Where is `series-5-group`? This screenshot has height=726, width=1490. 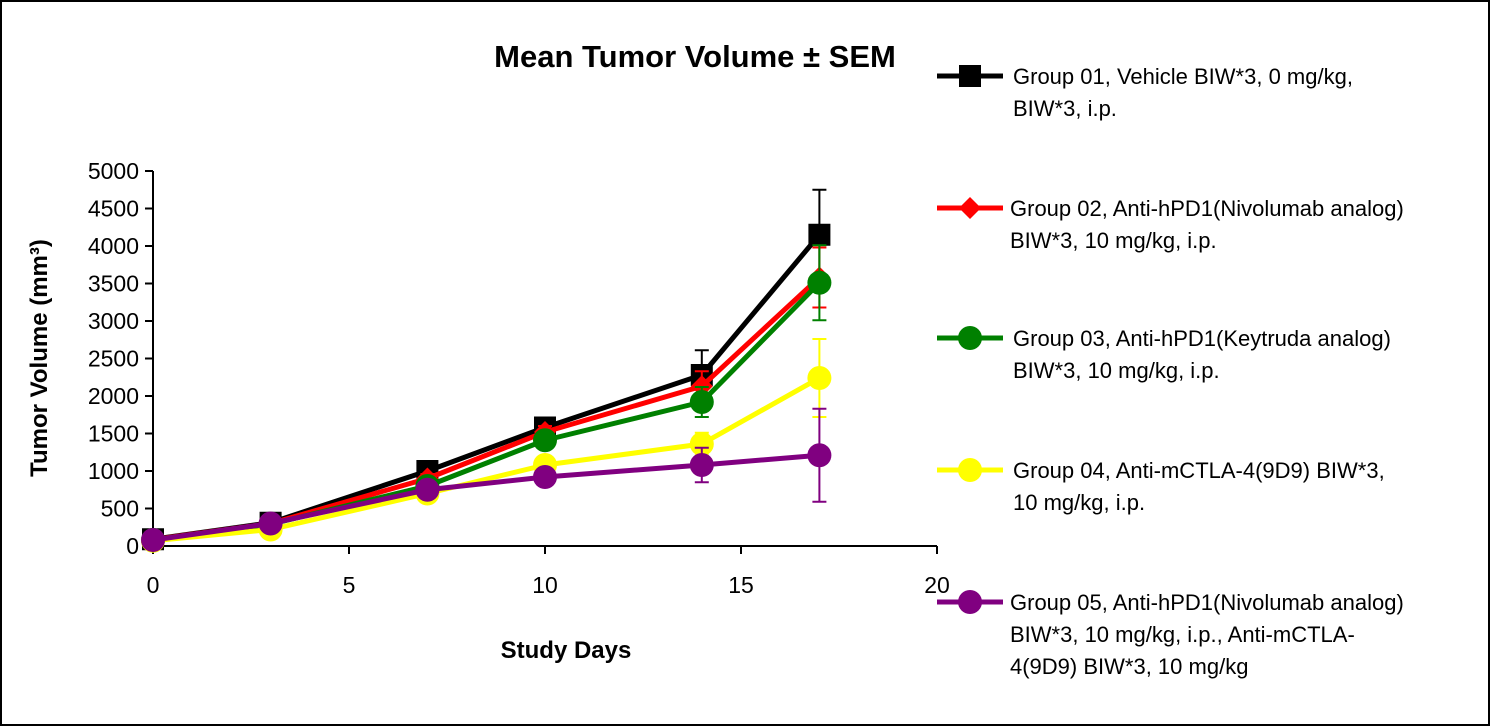
series-5-group is located at coordinates (486, 479).